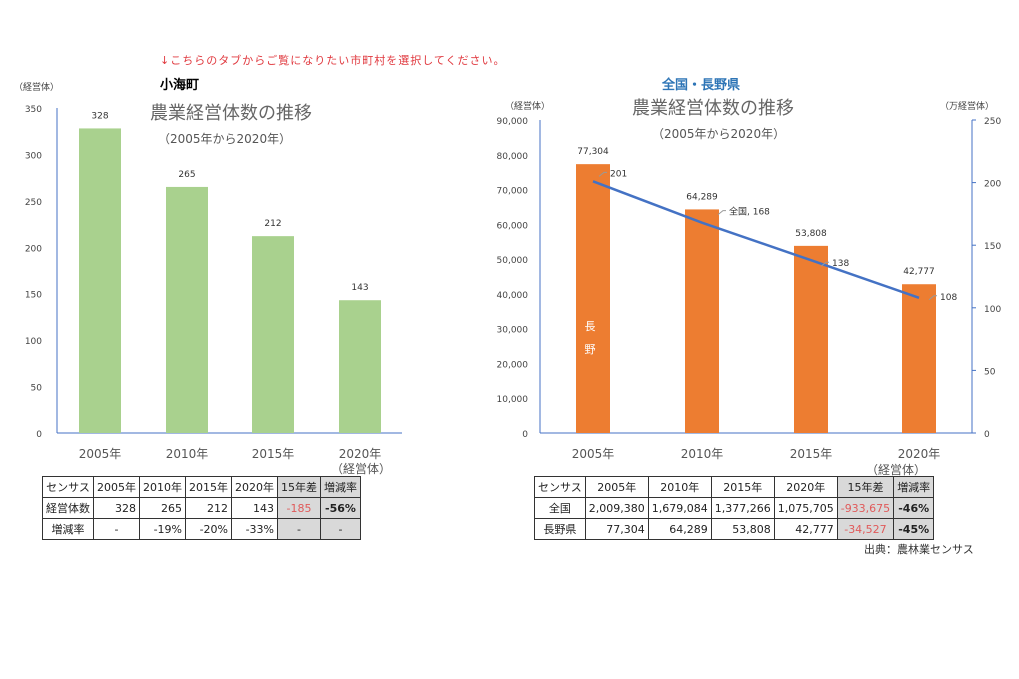  Describe the element at coordinates (299, 487) in the screenshot. I see `table-header-cell: 15年差` at that location.